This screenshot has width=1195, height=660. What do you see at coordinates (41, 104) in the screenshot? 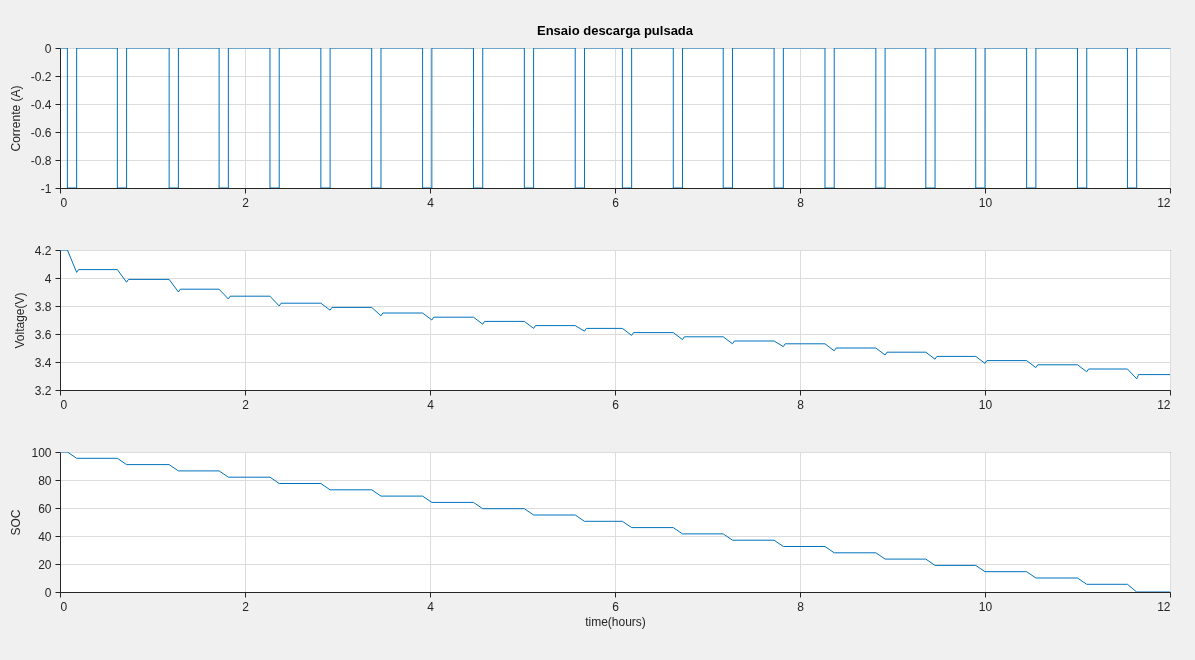
I see `y-tick-label: -0.4` at bounding box center [41, 104].